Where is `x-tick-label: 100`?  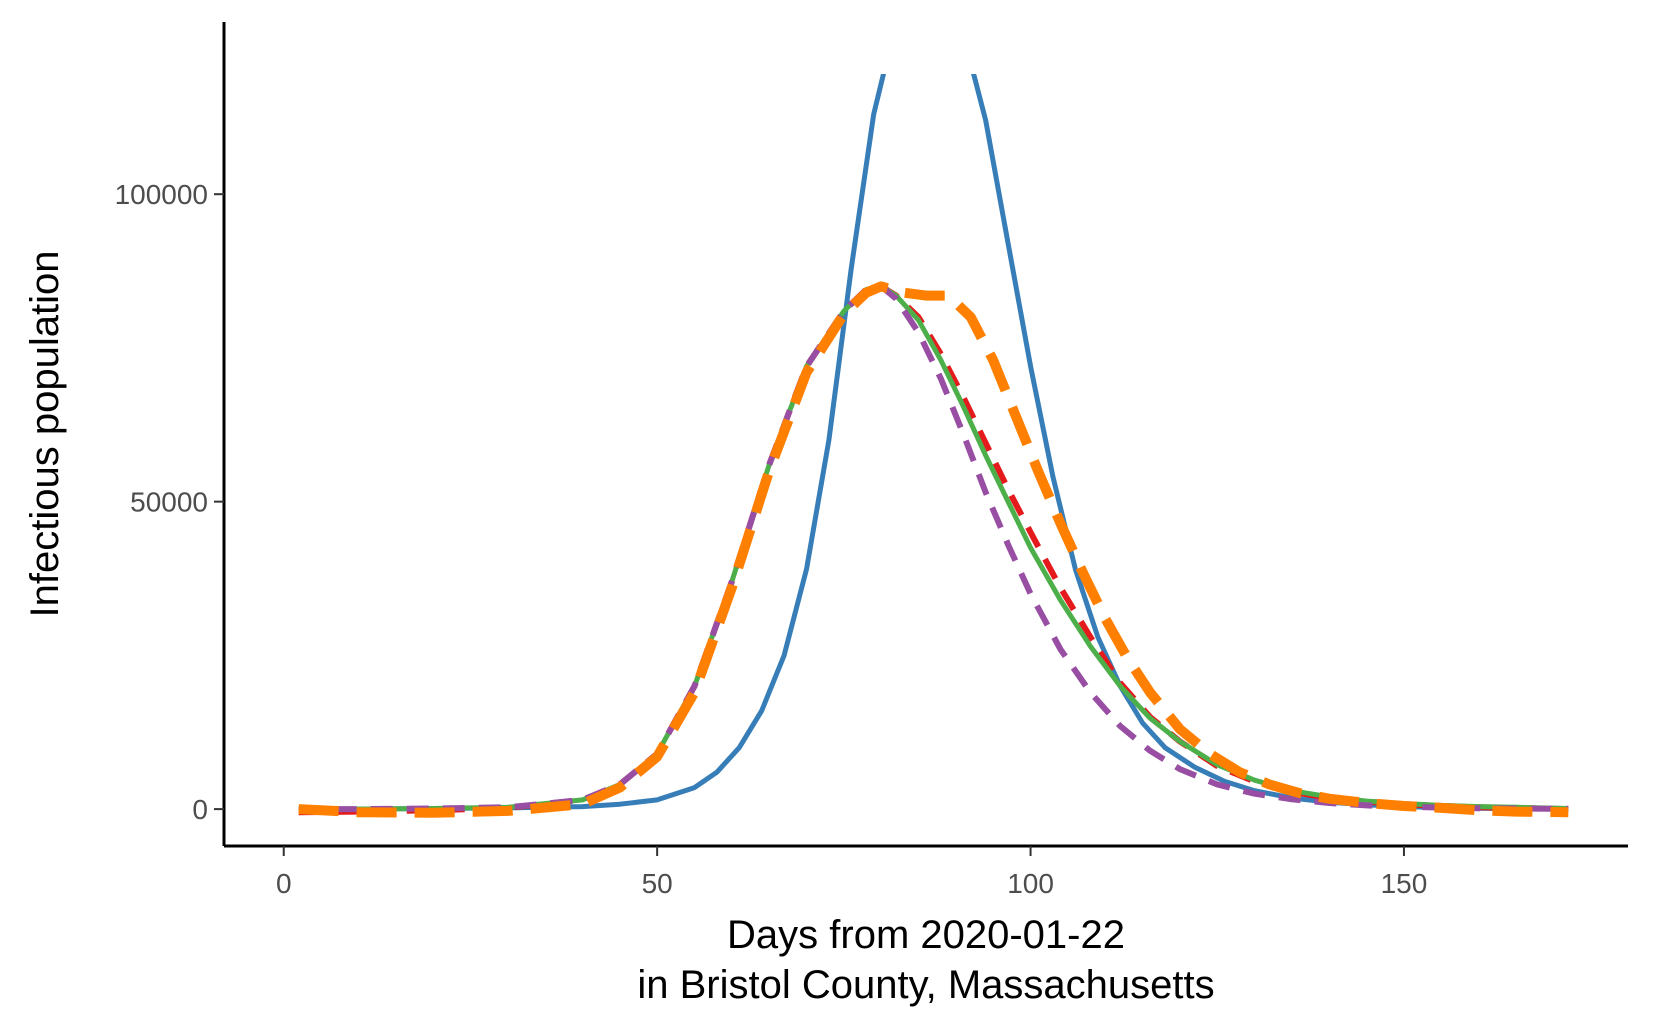
x-tick-label: 100 is located at coordinates (1030, 883).